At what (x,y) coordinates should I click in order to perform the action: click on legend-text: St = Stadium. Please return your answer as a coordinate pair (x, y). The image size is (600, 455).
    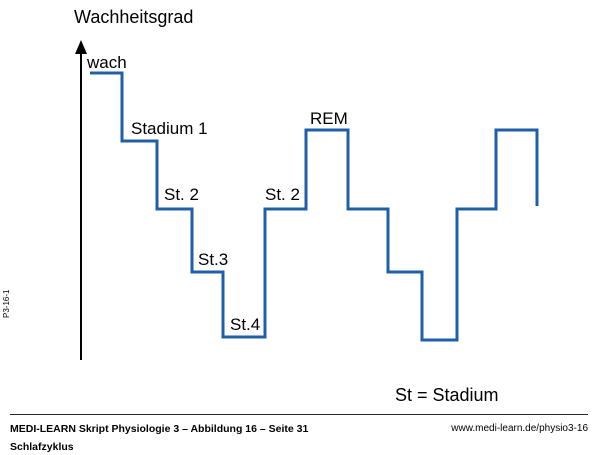
    Looking at the image, I should click on (447, 395).